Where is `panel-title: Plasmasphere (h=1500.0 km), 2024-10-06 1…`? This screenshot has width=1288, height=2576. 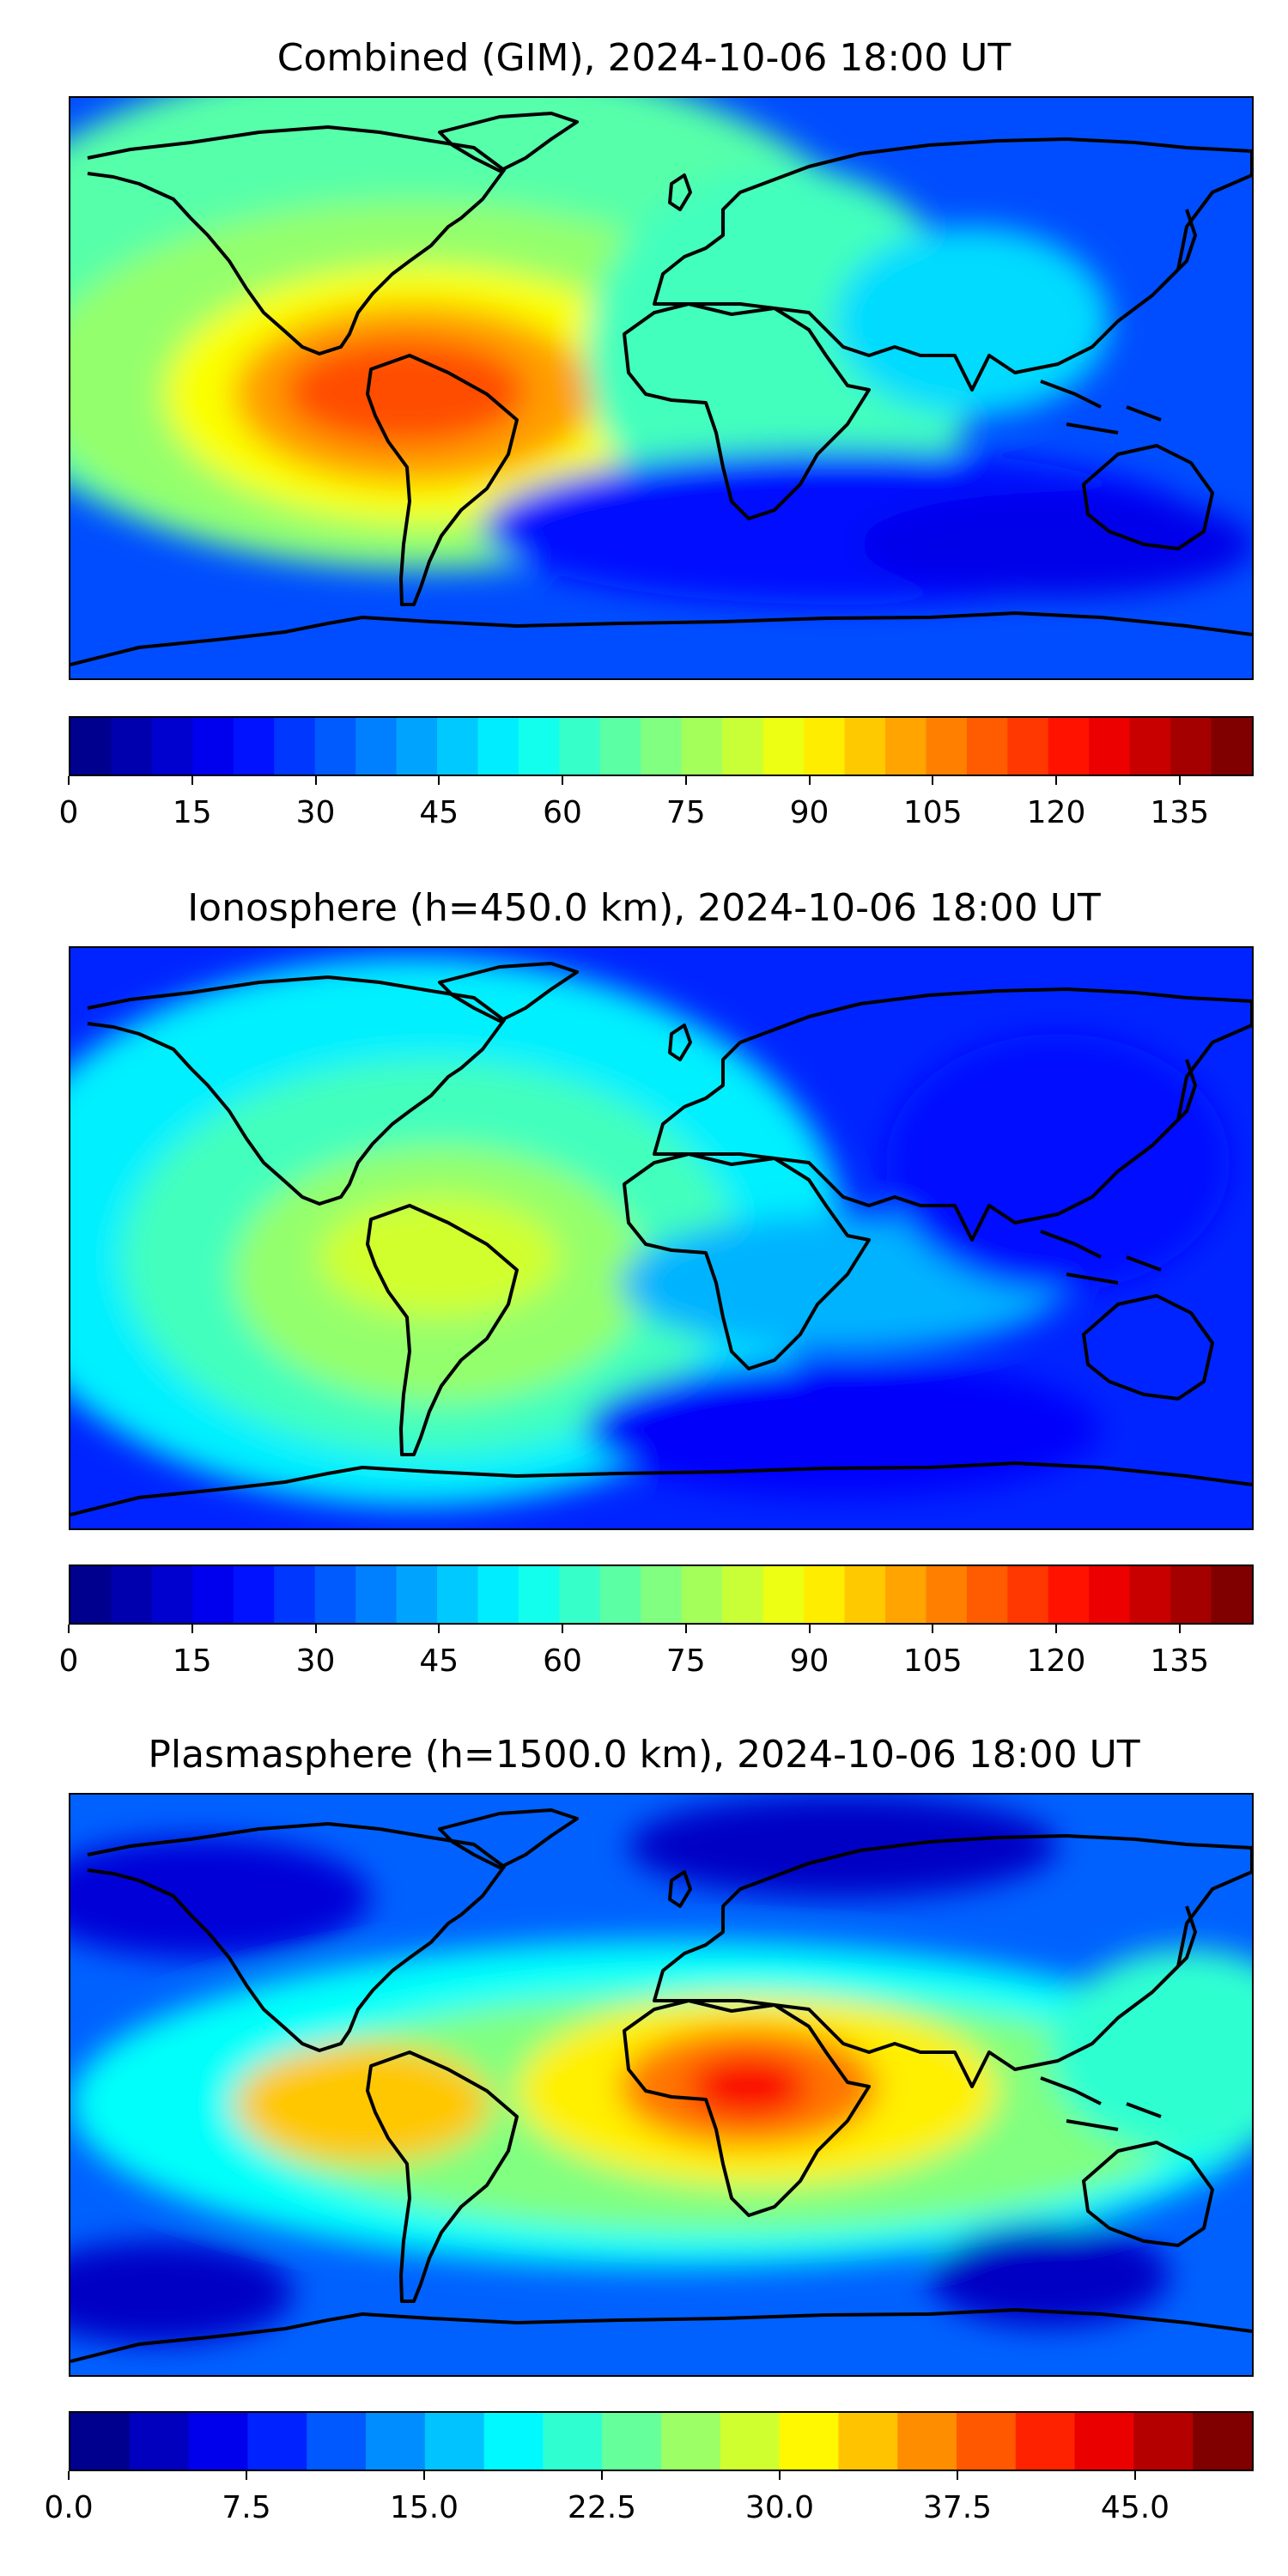
panel-title: Plasmasphere (h=1500.0 km), 2024-10-06 1… is located at coordinates (644, 1755).